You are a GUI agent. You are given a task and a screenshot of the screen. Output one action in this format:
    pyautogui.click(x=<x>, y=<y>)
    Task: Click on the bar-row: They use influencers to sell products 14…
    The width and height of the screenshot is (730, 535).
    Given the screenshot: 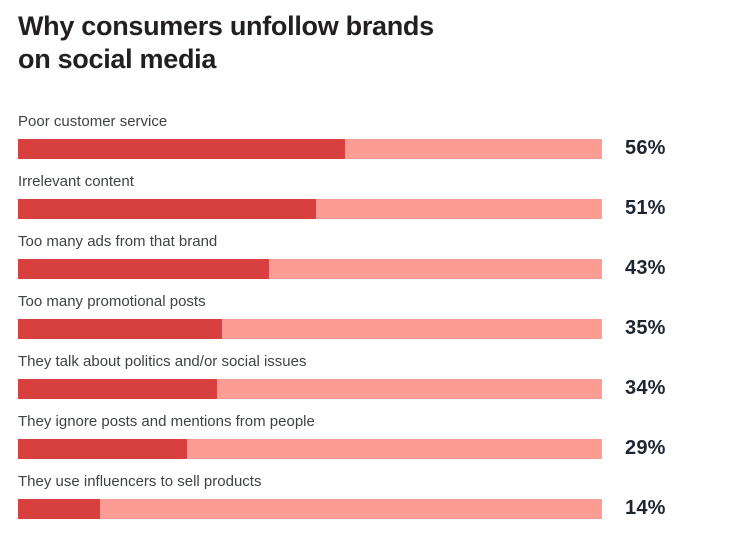 What is the action you would take?
    pyautogui.click(x=374, y=496)
    